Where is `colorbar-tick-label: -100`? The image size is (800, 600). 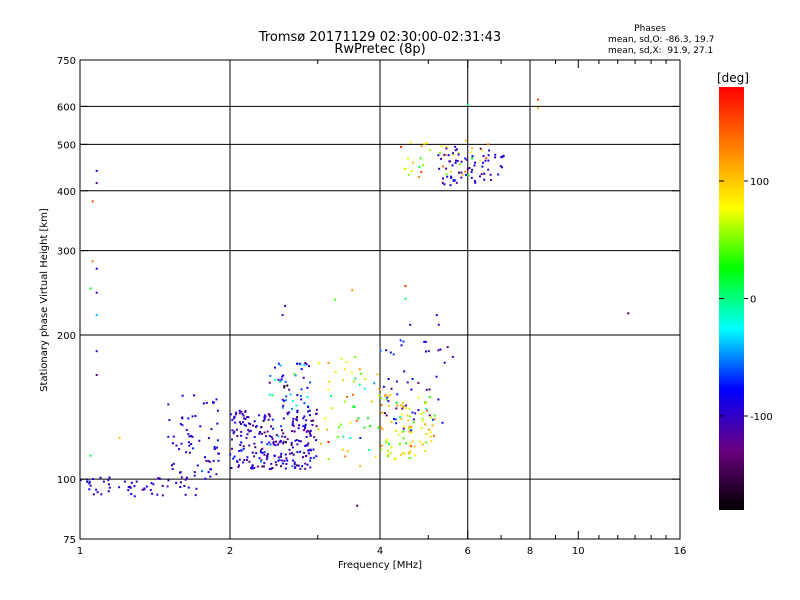 colorbar-tick-label: -100 is located at coordinates (761, 417).